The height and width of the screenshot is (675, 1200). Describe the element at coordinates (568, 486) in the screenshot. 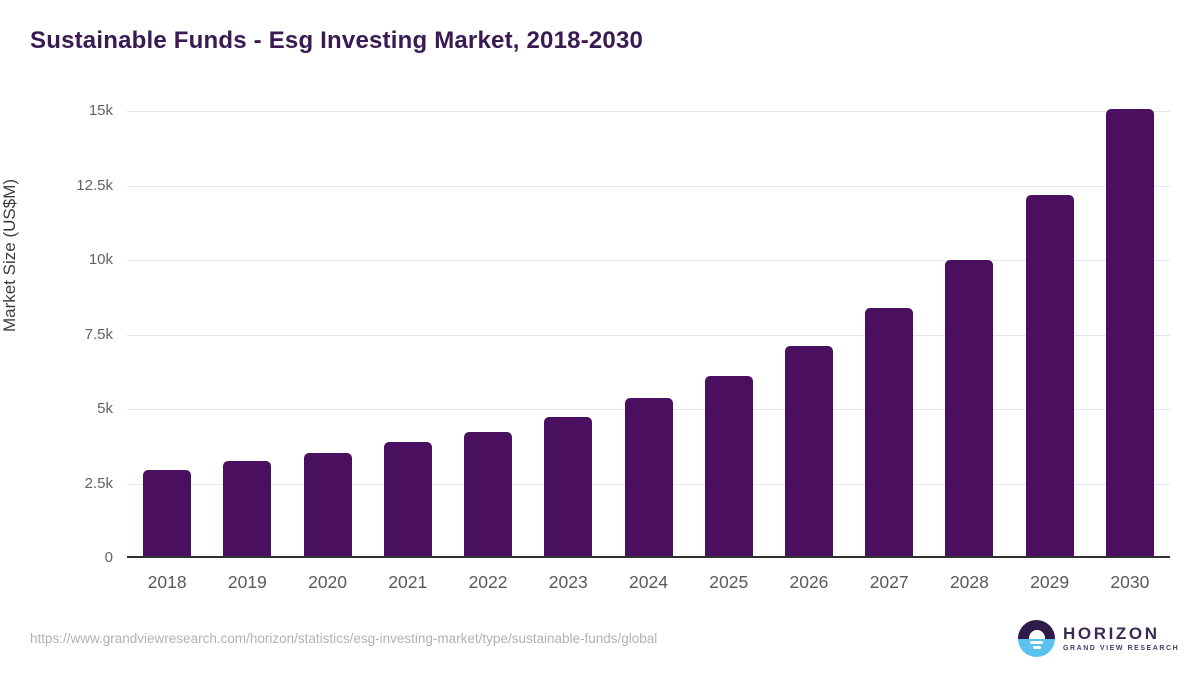

I see `bar-2023` at that location.